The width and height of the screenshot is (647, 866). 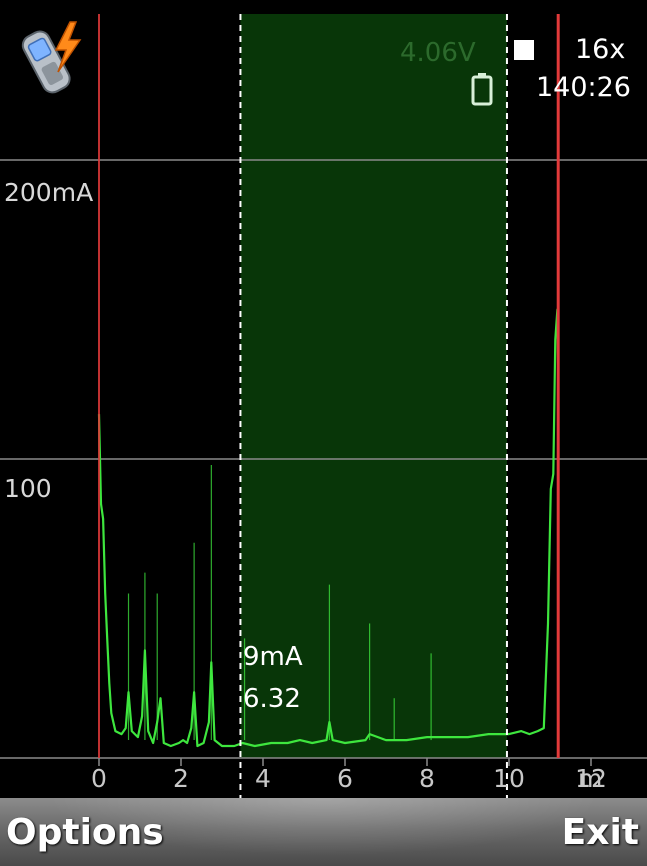 I want to click on phone-lightning-icon, so click(x=51, y=57).